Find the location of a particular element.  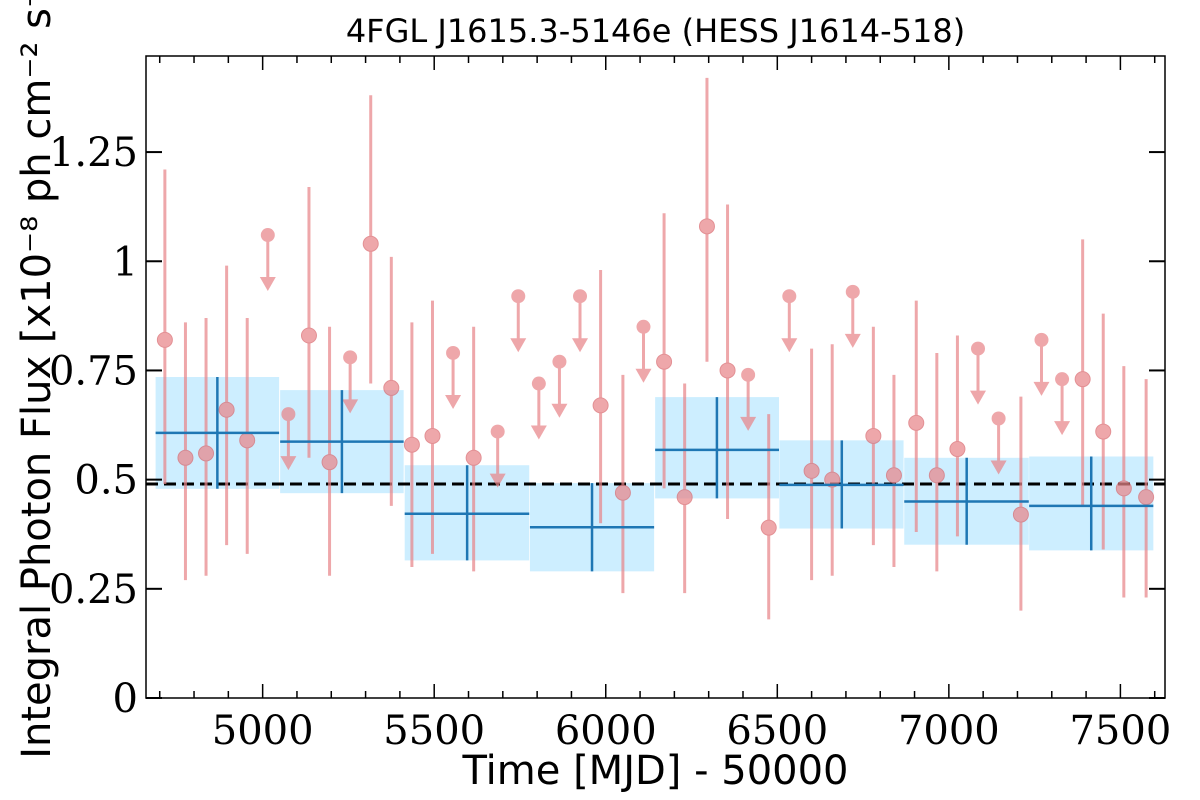

x-tick-label: 6500 is located at coordinates (777, 731).